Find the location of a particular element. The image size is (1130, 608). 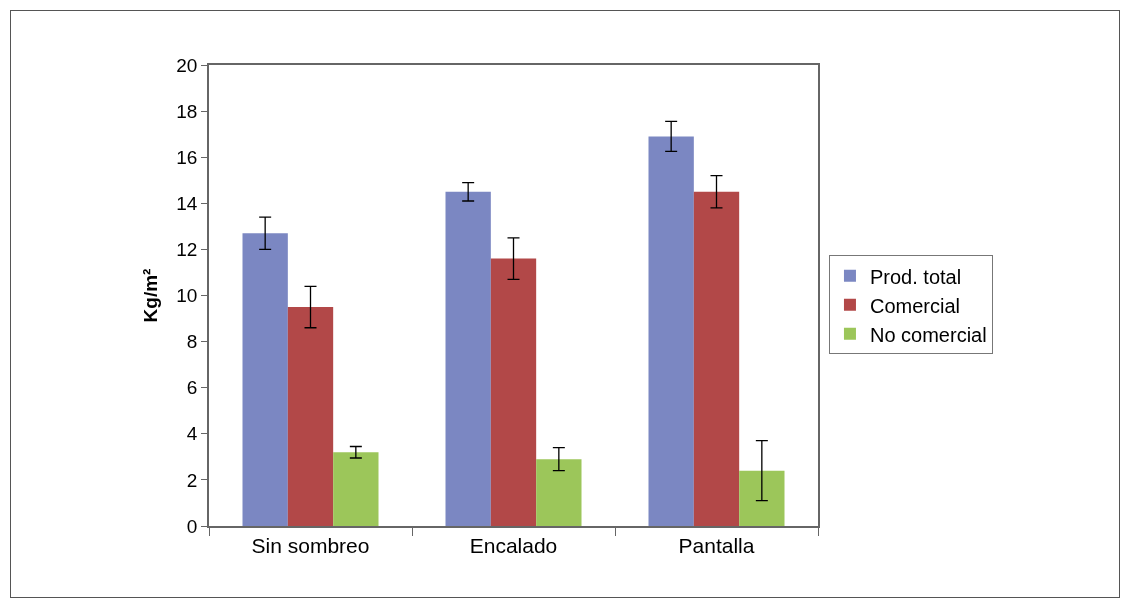

y-axis-title: Kg/m² is located at coordinates (150, 295).